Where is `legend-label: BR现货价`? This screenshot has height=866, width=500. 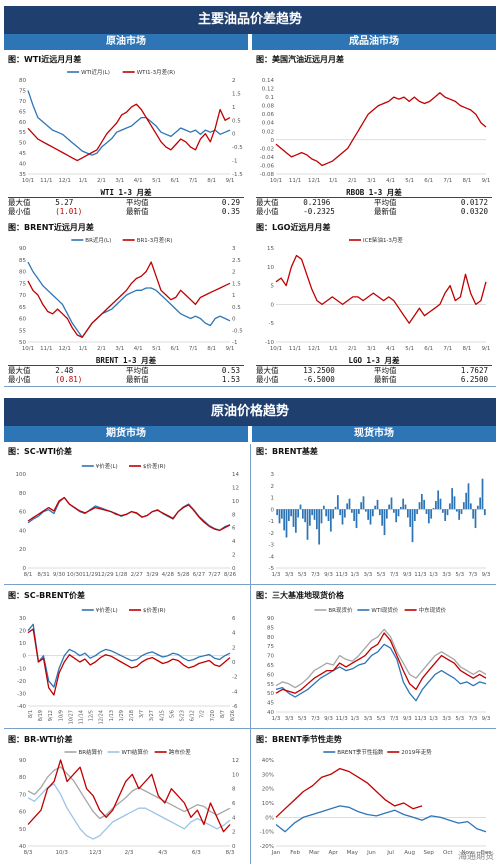
legend-label: BR现货价 is located at coordinates (340, 610).